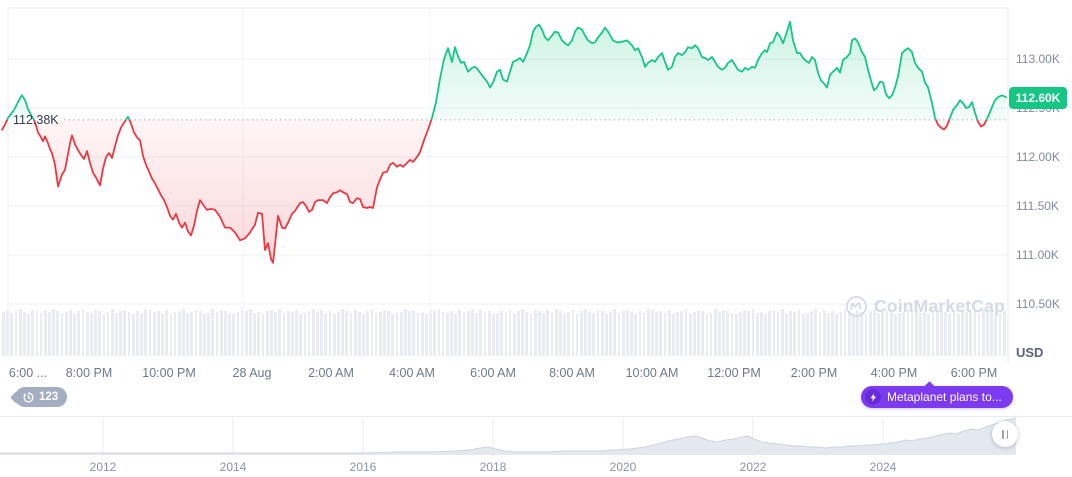  What do you see at coordinates (493, 467) in the screenshot?
I see `minimap-year-tick: 2018` at bounding box center [493, 467].